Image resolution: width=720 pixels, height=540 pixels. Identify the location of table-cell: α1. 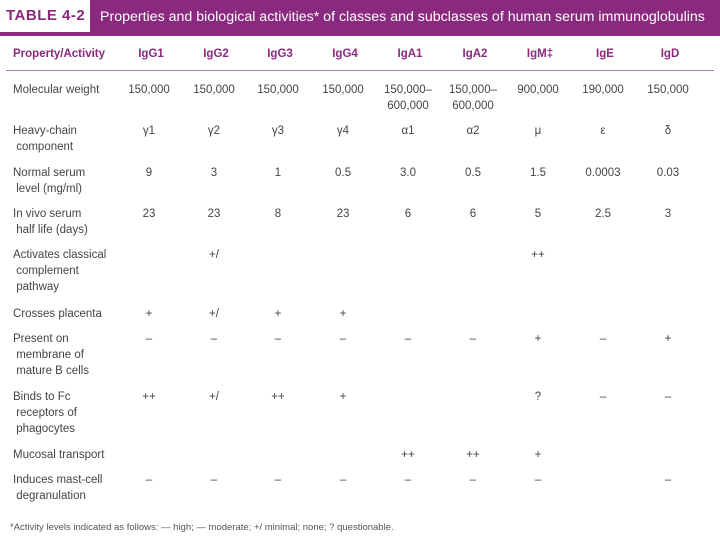
(408, 131).